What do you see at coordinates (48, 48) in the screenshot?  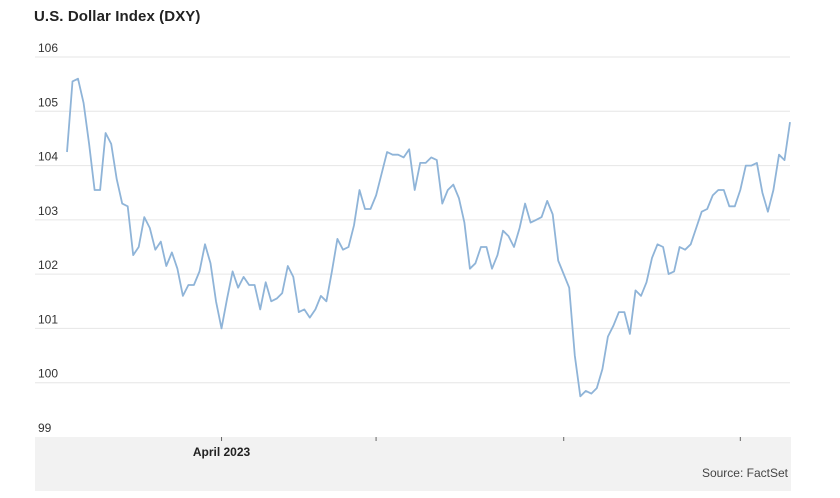 I see `y-tick-label: 106` at bounding box center [48, 48].